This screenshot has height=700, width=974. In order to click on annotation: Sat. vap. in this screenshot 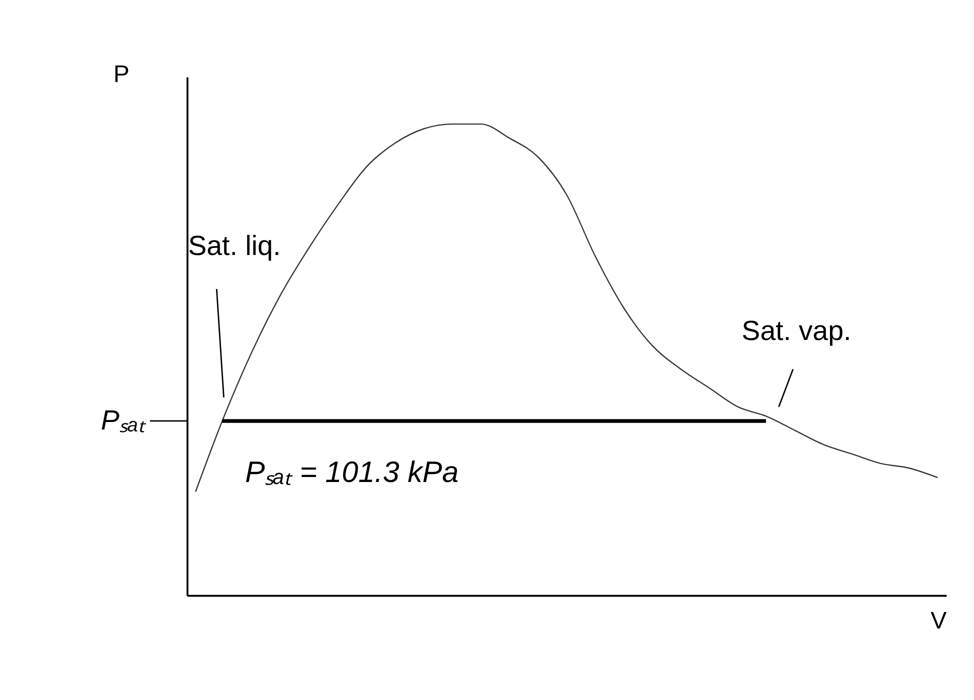, I will do `click(797, 330)`.